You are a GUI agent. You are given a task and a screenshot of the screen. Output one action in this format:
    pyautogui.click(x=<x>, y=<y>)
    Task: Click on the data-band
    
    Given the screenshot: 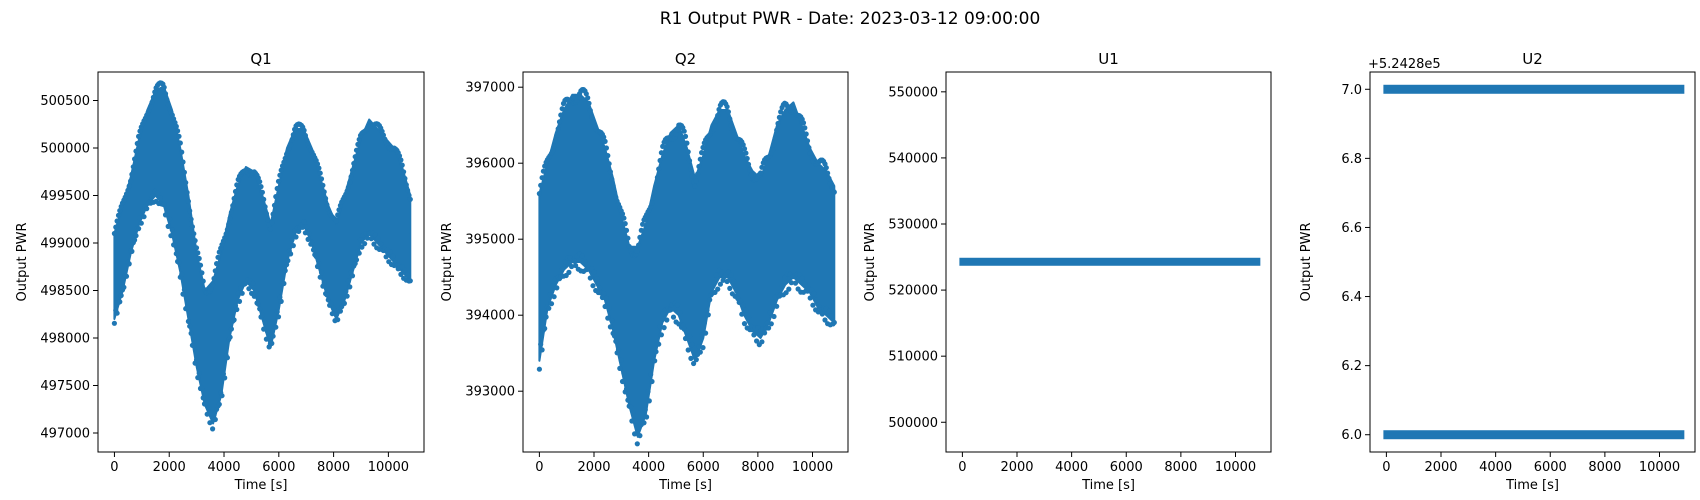 What is the action you would take?
    pyautogui.click(x=1110, y=261)
    